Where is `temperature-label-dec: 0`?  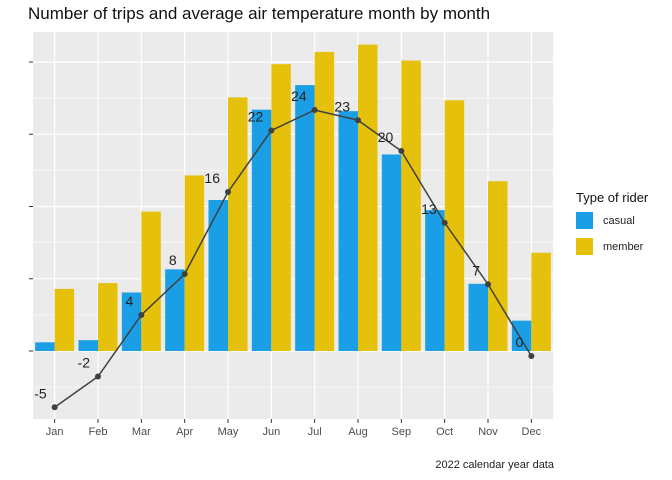 temperature-label-dec: 0 is located at coordinates (520, 342).